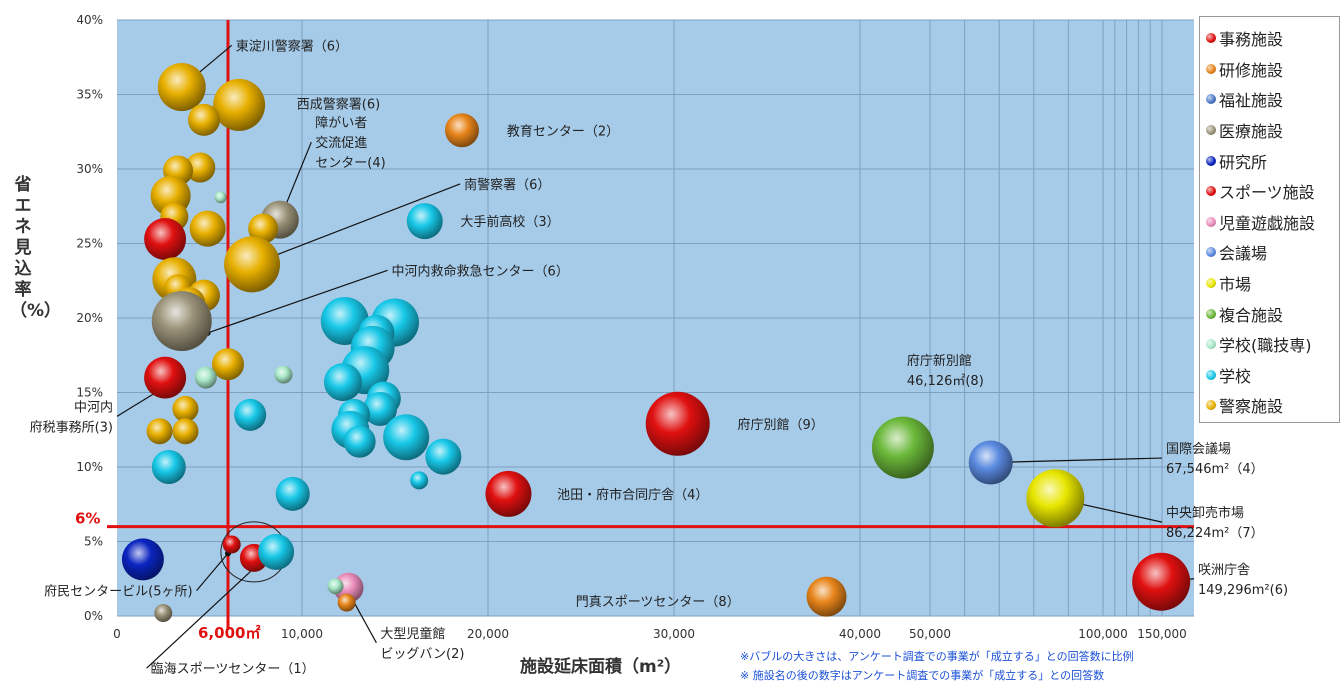  What do you see at coordinates (292, 46) in the screenshot?
I see `annotation-label: 東淀川警察署（6）` at bounding box center [292, 46].